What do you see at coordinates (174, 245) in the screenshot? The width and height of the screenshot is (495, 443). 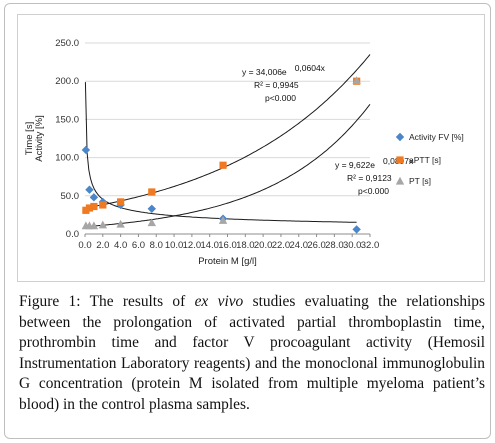 I see `x-tick-label: 10.0` at bounding box center [174, 245].